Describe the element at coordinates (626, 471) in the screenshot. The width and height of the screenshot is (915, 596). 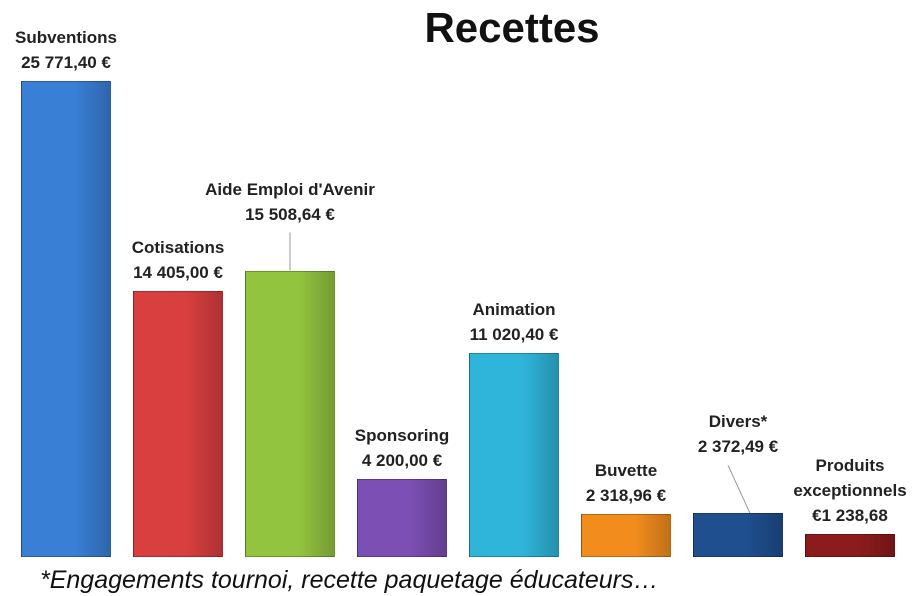
I see `category-label: Buvette` at that location.